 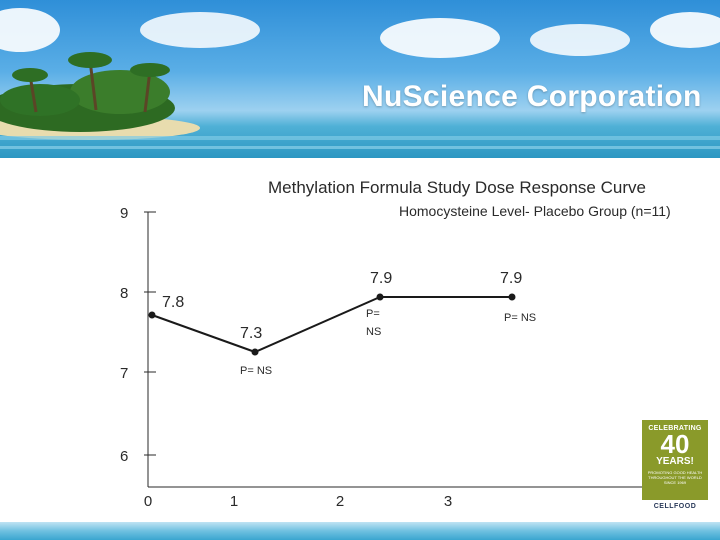 I want to click on badge-line1: CELEBRATING, so click(x=675, y=428).